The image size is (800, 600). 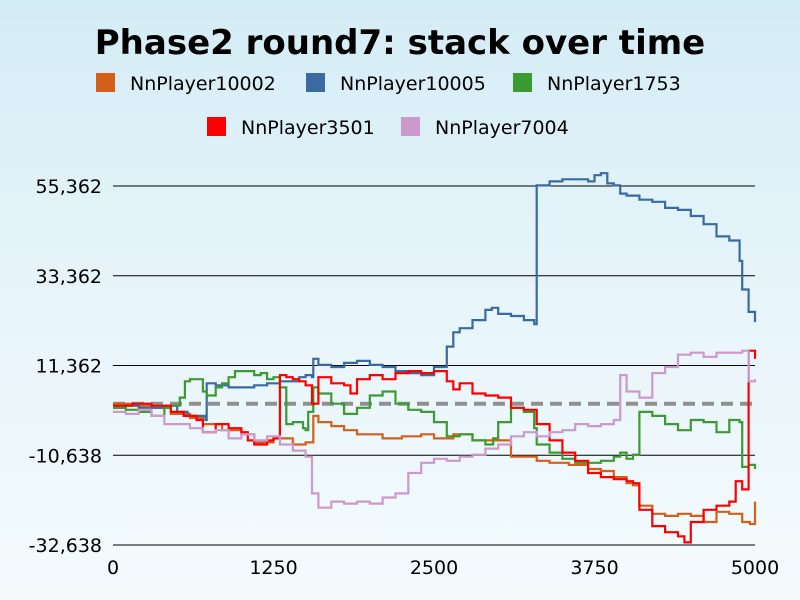 I want to click on legend-label: NnPlayer7004, so click(x=502, y=128).